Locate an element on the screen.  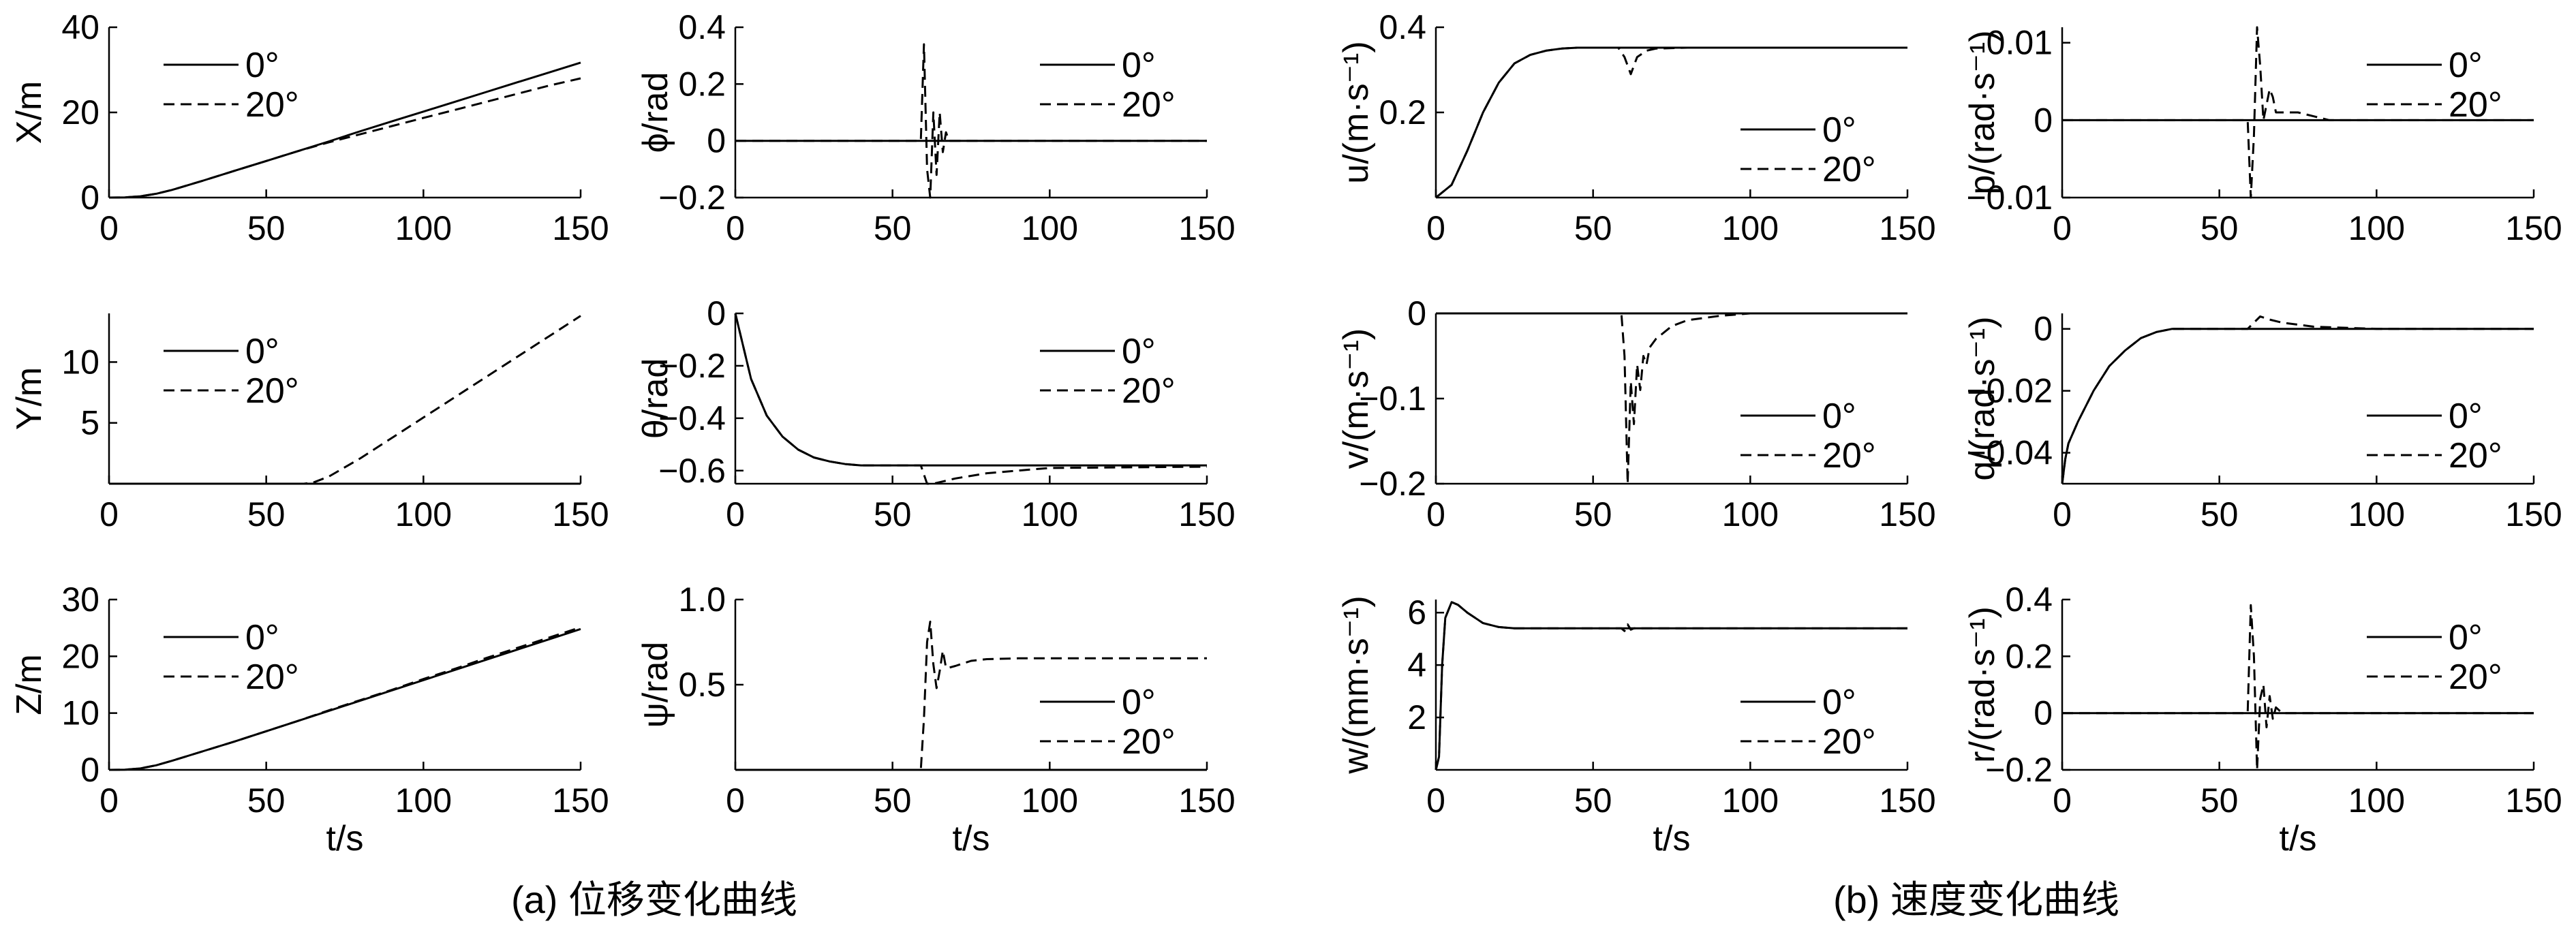
y-axis-label: u/(m·s⁻¹) is located at coordinates (1356, 112).